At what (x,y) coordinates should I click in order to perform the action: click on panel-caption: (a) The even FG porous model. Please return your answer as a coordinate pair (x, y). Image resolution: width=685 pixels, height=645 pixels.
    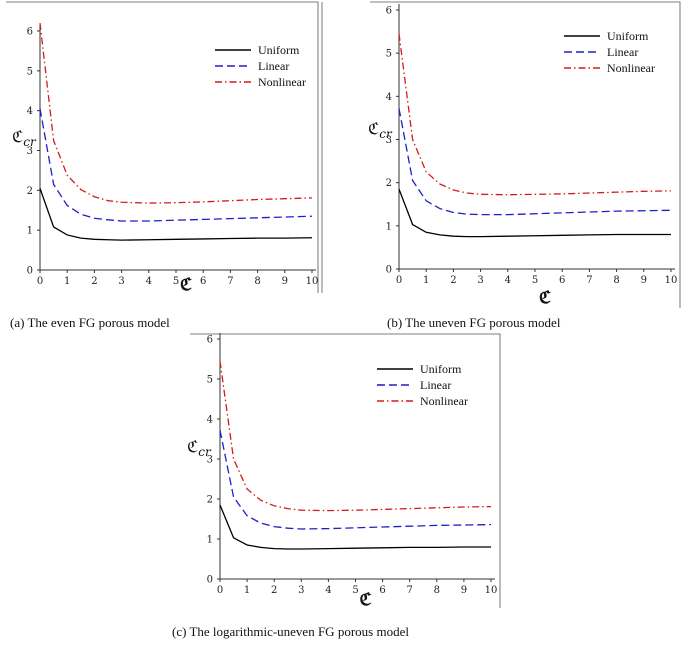
    Looking at the image, I should click on (90, 322).